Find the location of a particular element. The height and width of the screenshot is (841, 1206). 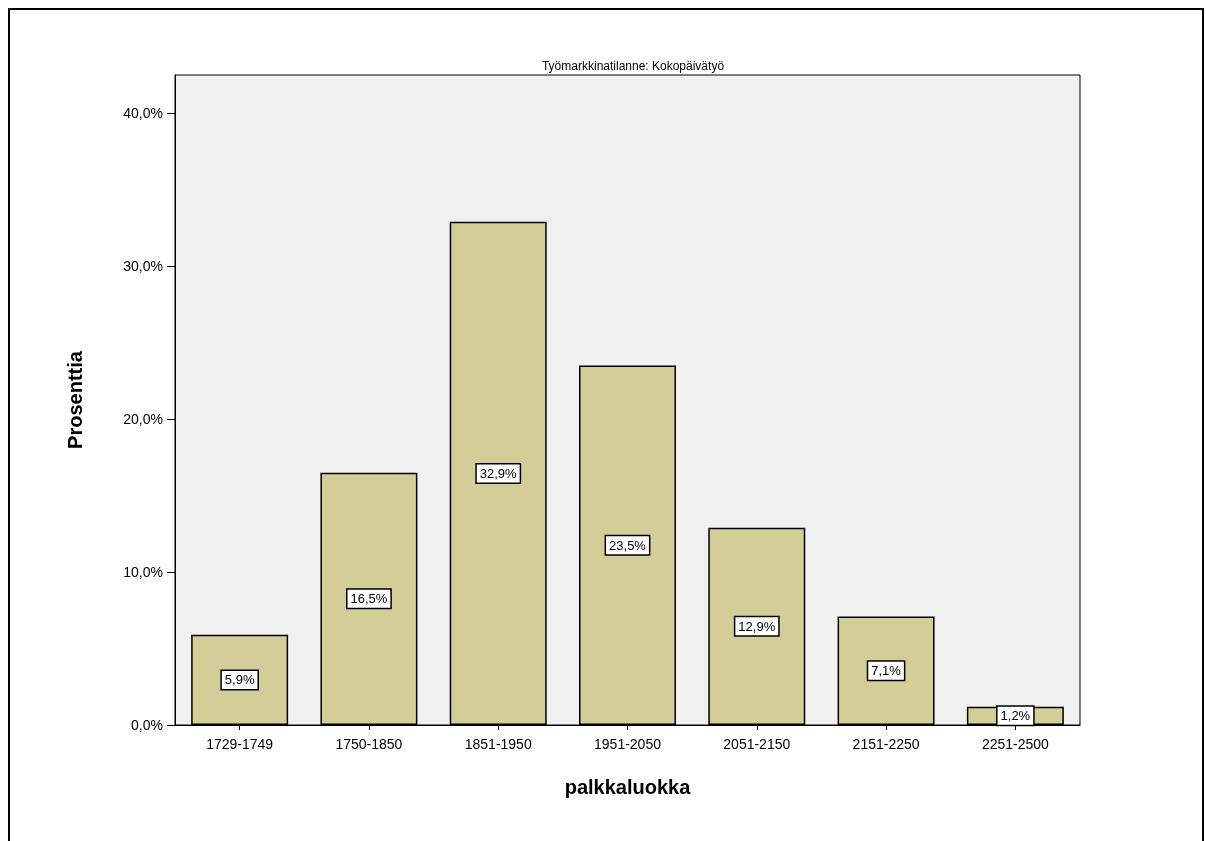

x-tick-label: 2151-2250 is located at coordinates (886, 744).